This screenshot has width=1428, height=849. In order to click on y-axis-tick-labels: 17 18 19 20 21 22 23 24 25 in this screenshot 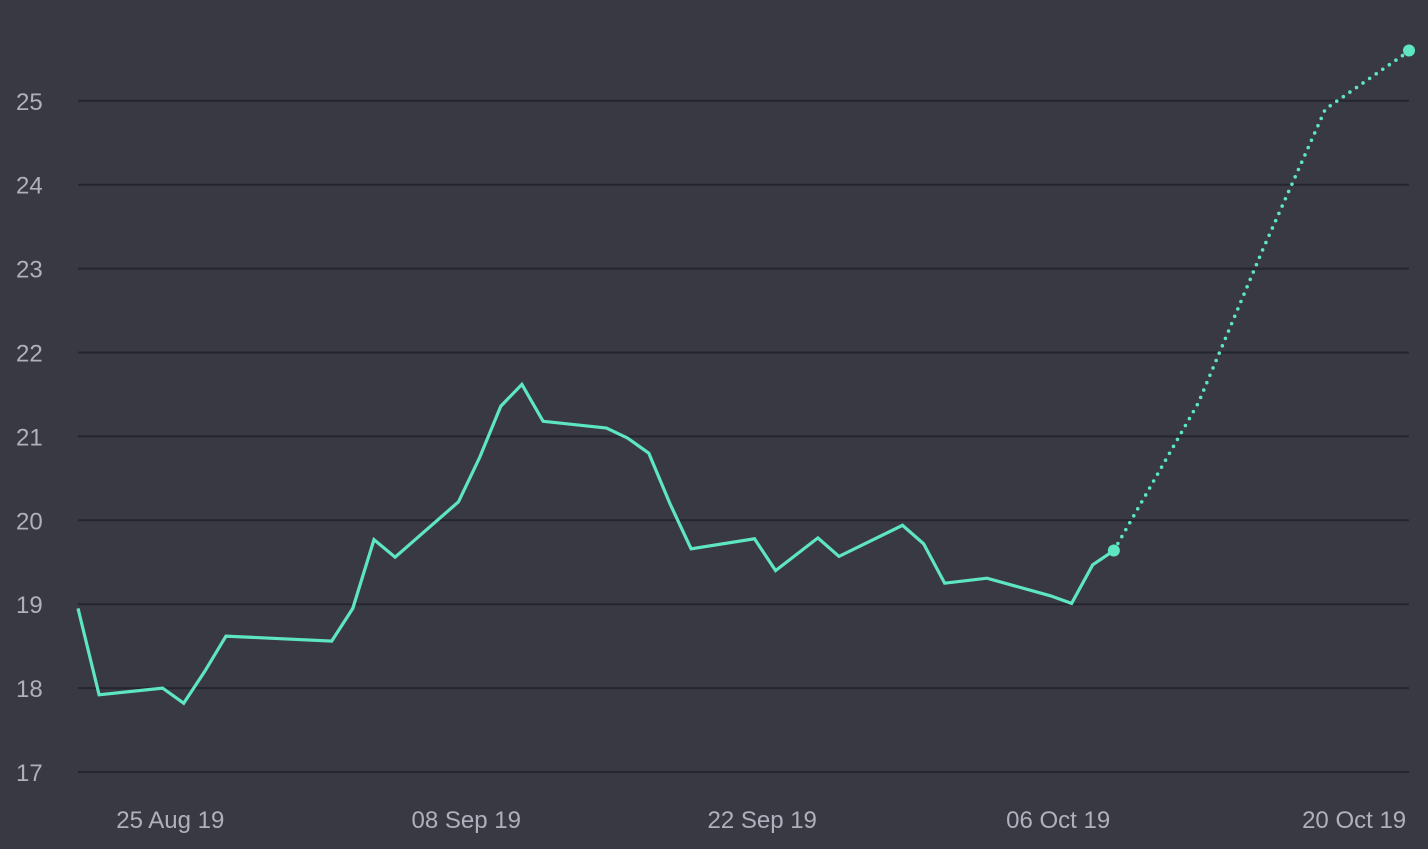, I will do `click(29, 438)`.